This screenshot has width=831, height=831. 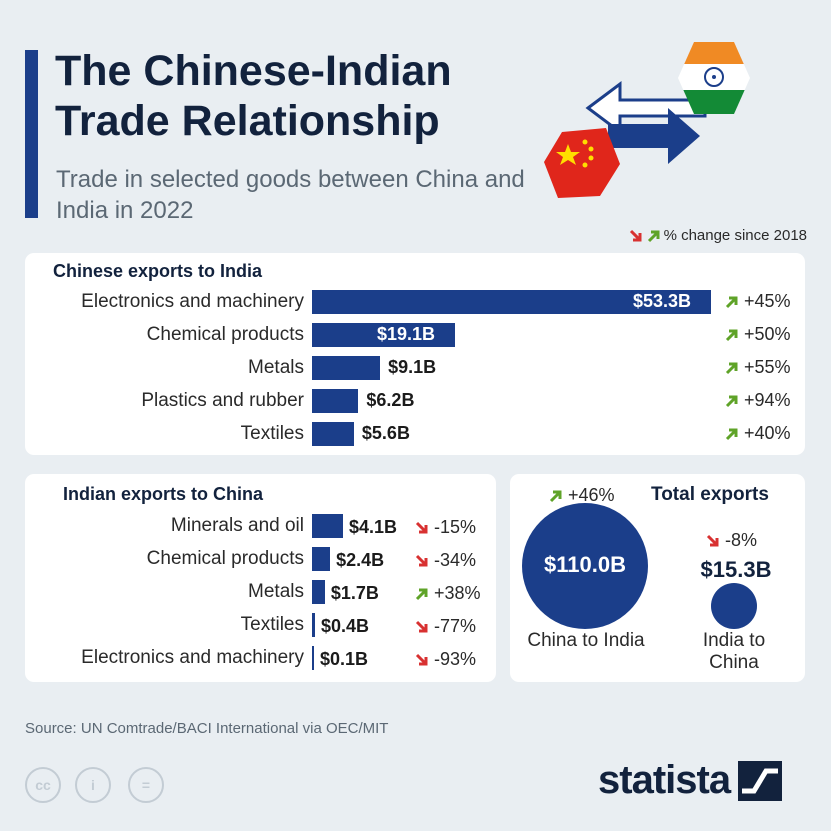 I want to click on flags-arrows-illustration, so click(x=647, y=120).